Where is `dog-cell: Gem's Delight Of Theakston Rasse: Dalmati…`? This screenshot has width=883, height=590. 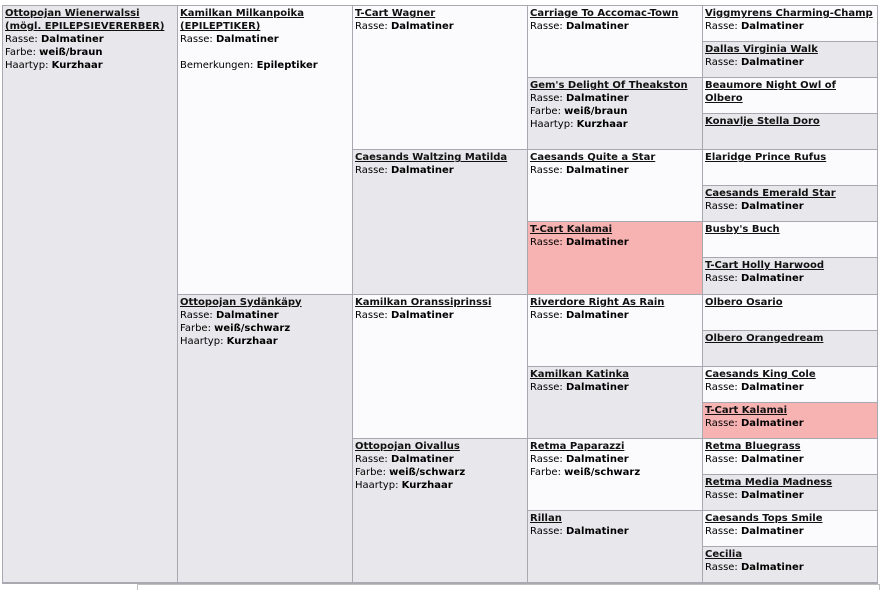 dog-cell: Gem's Delight Of Theakston Rasse: Dalmati… is located at coordinates (615, 114).